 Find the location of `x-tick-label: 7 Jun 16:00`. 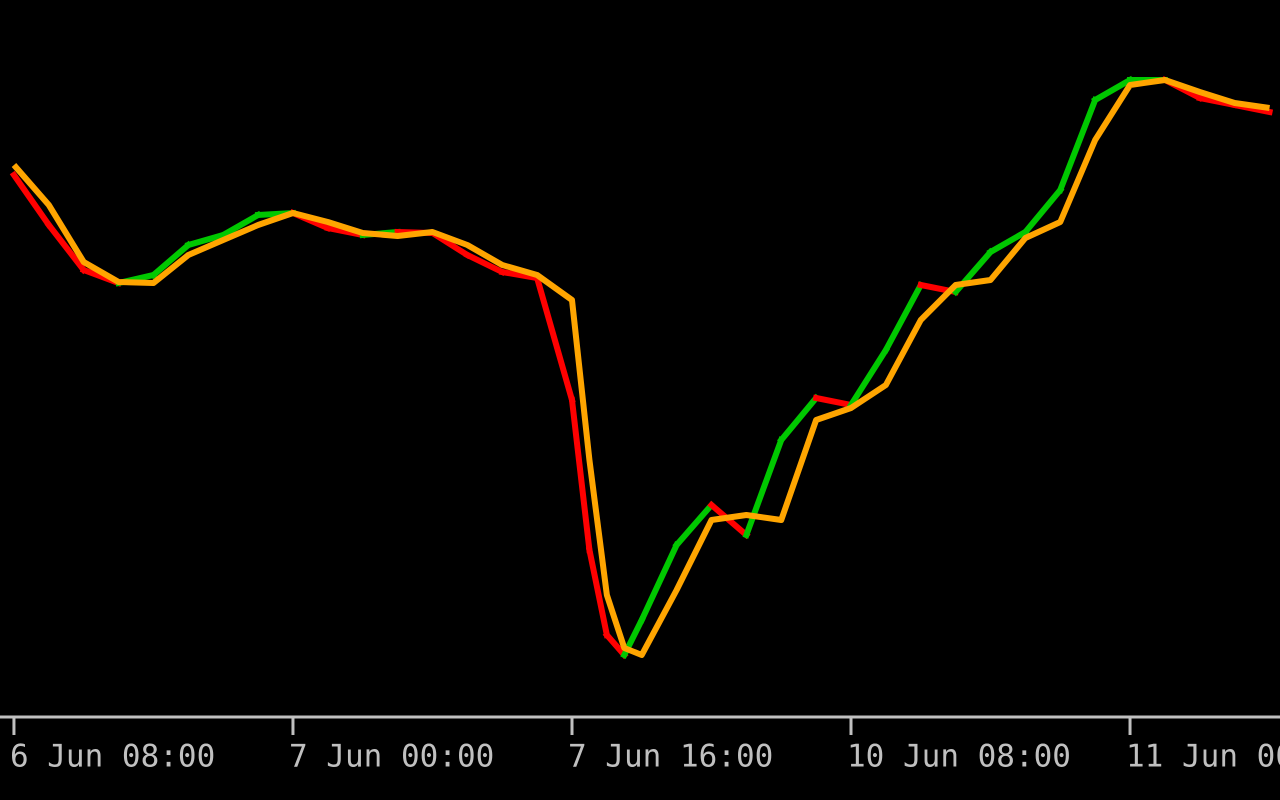

x-tick-label: 7 Jun 16:00 is located at coordinates (670, 757).